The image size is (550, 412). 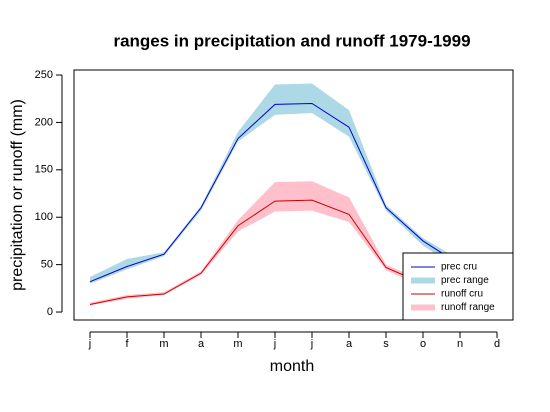 I want to click on y-tick-label: 0, so click(x=50, y=312).